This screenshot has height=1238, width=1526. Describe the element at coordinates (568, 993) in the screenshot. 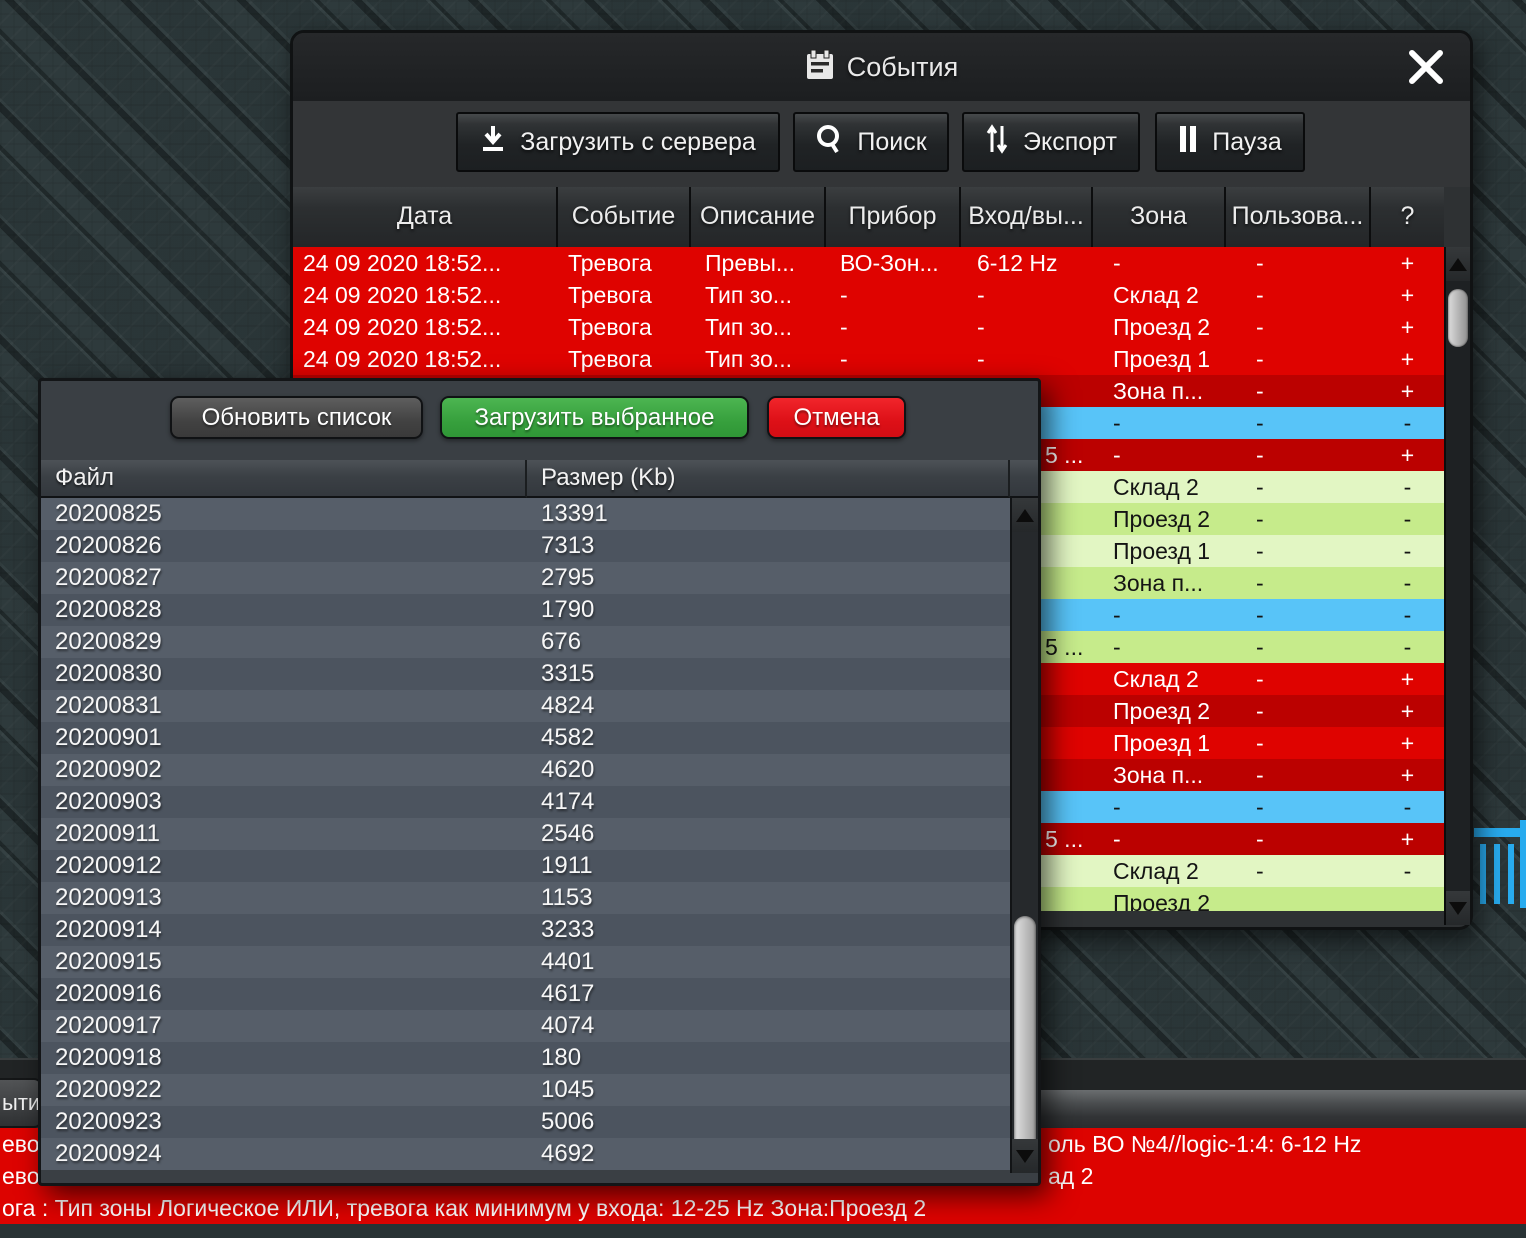

I see `cell-file-size: 4617` at that location.